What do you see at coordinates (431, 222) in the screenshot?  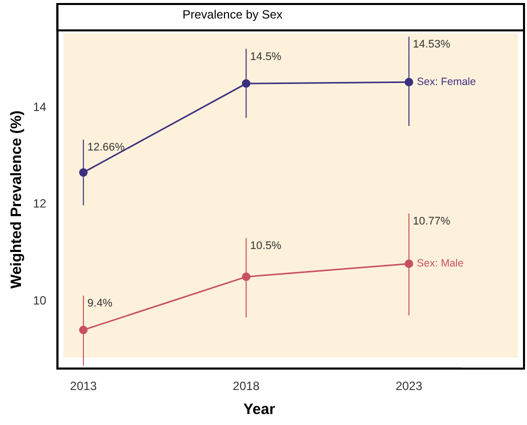 I see `data-label: 10.77%` at bounding box center [431, 222].